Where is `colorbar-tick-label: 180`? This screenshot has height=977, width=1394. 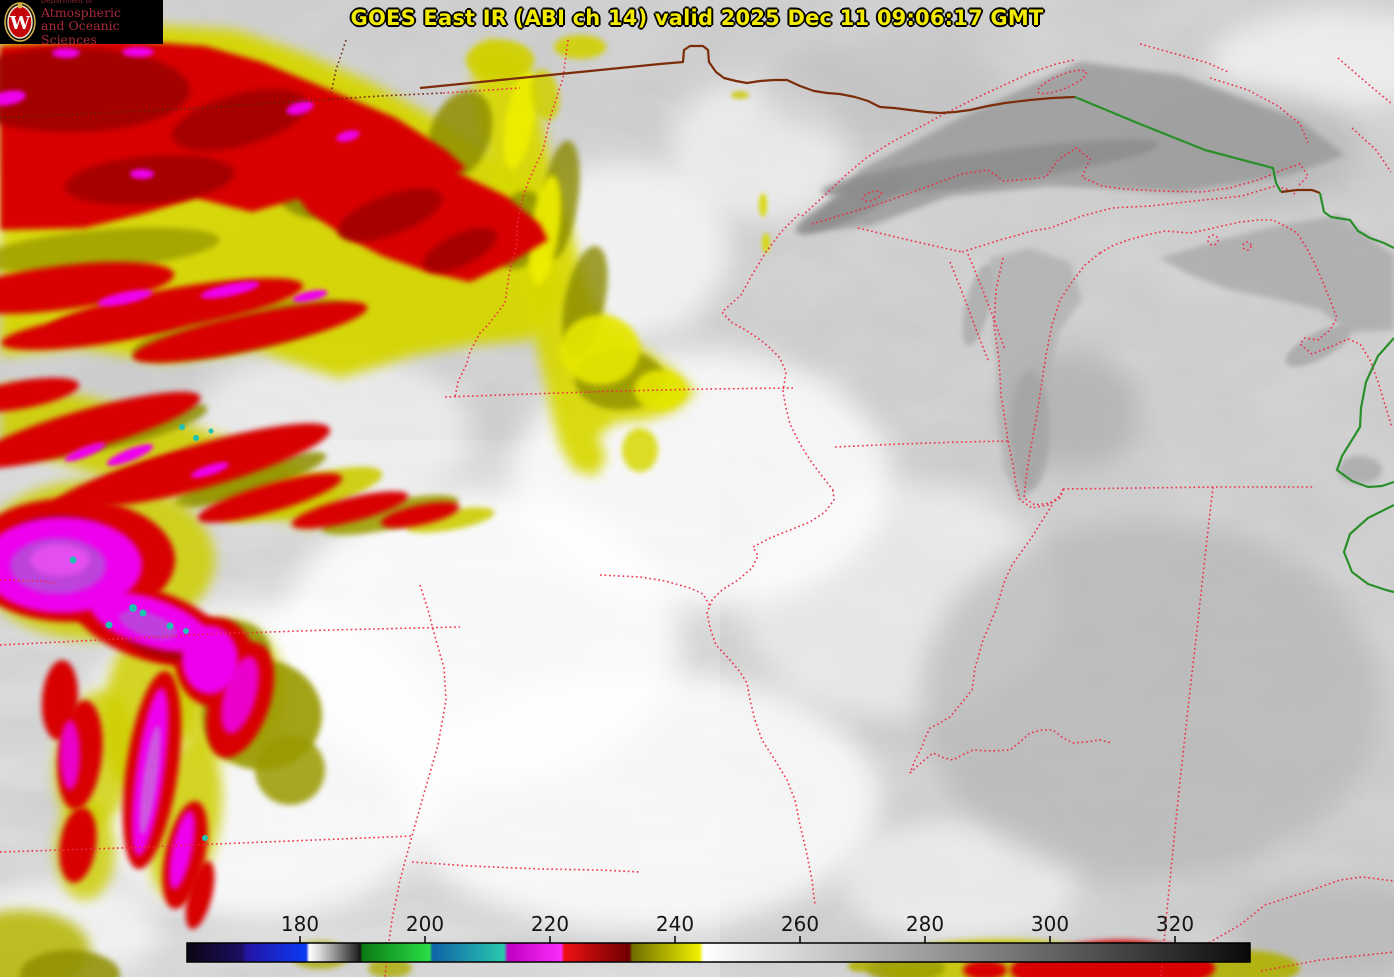 colorbar-tick-label: 180 is located at coordinates (300, 924).